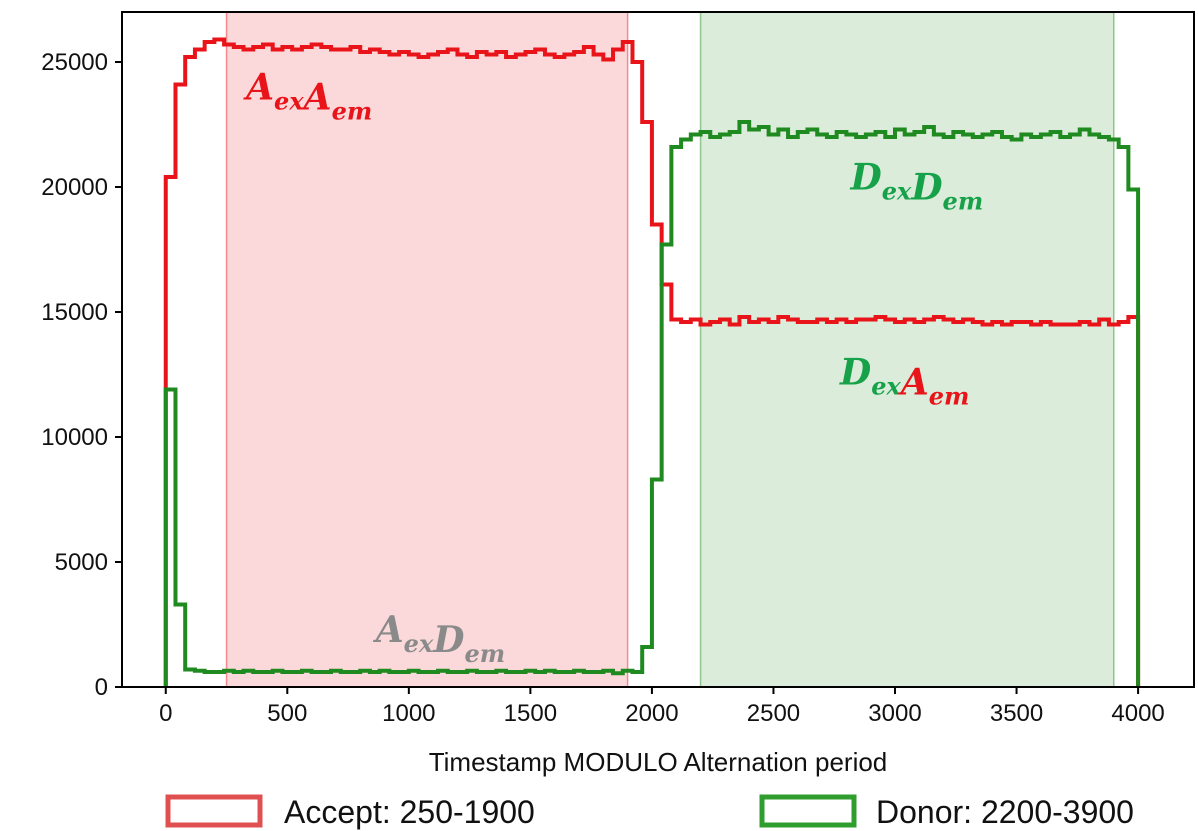 The height and width of the screenshot is (831, 1198). I want to click on annotation-aa: AexAem, so click(307, 96).